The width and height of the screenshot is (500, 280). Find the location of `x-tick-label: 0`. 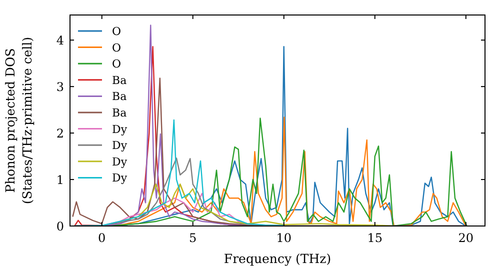

x-tick-label: 0 is located at coordinates (102, 238).